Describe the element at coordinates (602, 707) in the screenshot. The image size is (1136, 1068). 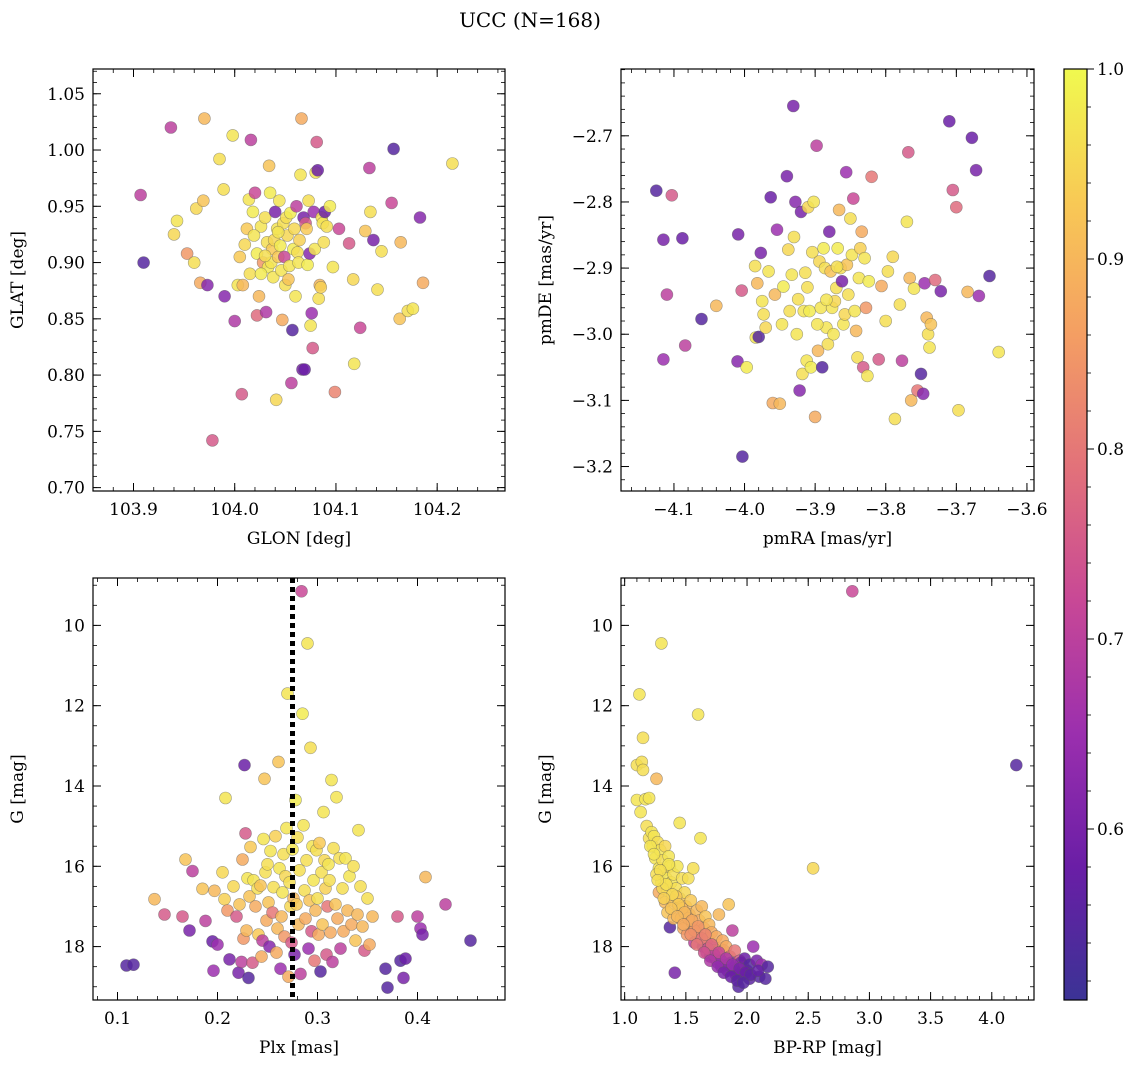
I see `y-tick-label: 12` at that location.